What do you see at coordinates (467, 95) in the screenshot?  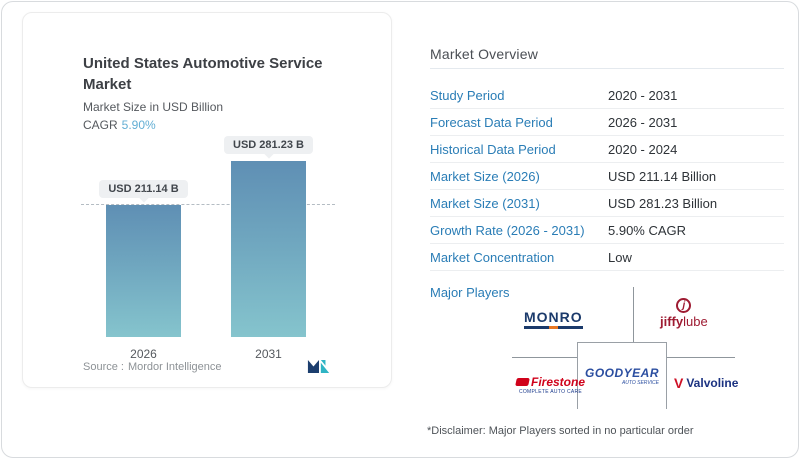 I see `row-label: Study Period` at bounding box center [467, 95].